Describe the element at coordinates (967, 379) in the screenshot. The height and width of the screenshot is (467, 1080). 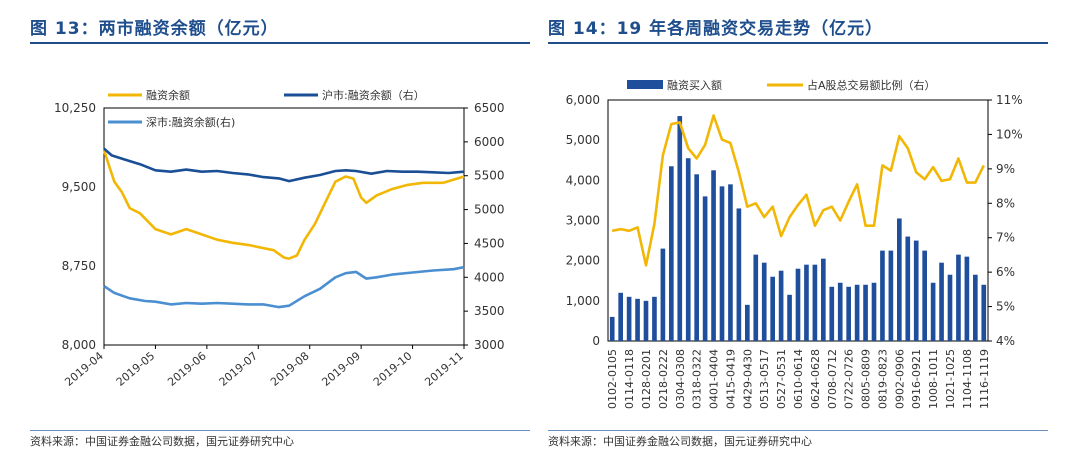
I see `x-tick-label: 1104-1108` at that location.